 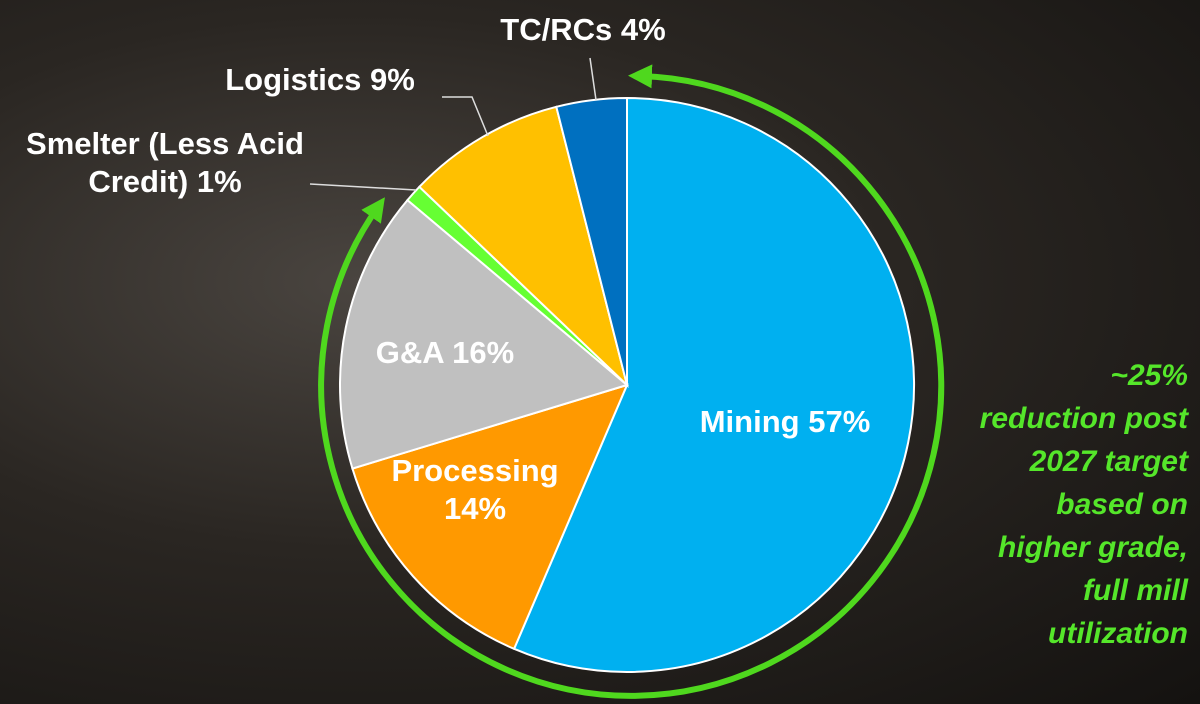 I want to click on slice-label: Smelter (Less Acid Credit) 1%, so click(x=165, y=163).